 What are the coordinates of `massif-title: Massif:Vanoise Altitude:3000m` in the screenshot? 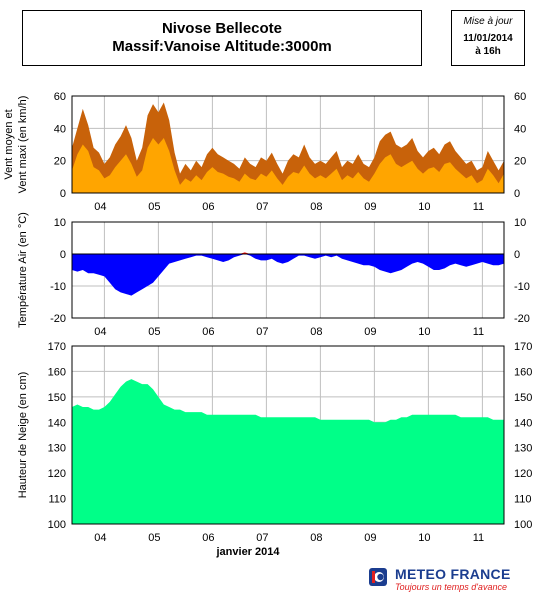 It's located at (222, 46).